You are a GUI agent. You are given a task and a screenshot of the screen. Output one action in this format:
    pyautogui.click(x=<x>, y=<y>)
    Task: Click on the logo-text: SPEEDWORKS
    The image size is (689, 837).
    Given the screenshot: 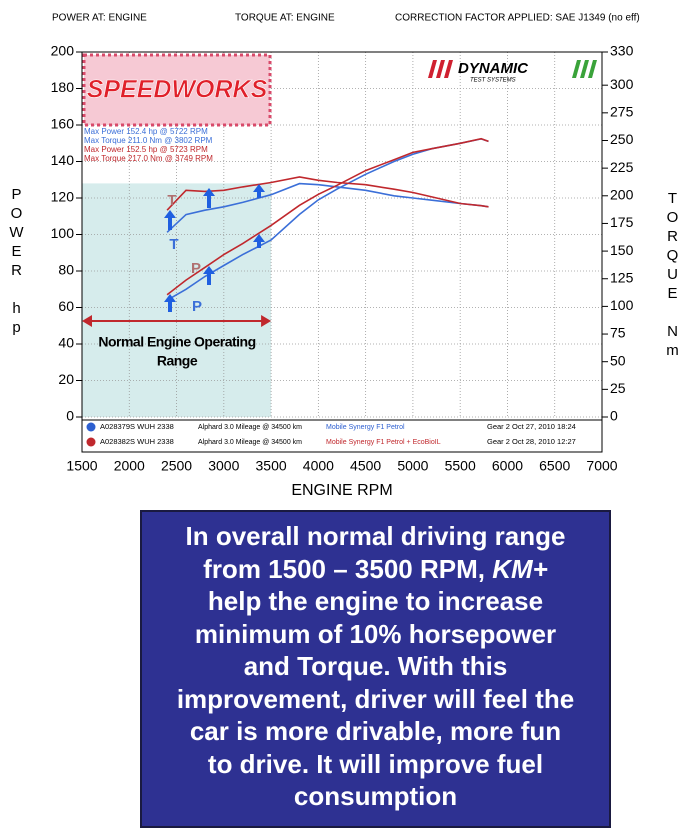 What is the action you would take?
    pyautogui.click(x=177, y=90)
    